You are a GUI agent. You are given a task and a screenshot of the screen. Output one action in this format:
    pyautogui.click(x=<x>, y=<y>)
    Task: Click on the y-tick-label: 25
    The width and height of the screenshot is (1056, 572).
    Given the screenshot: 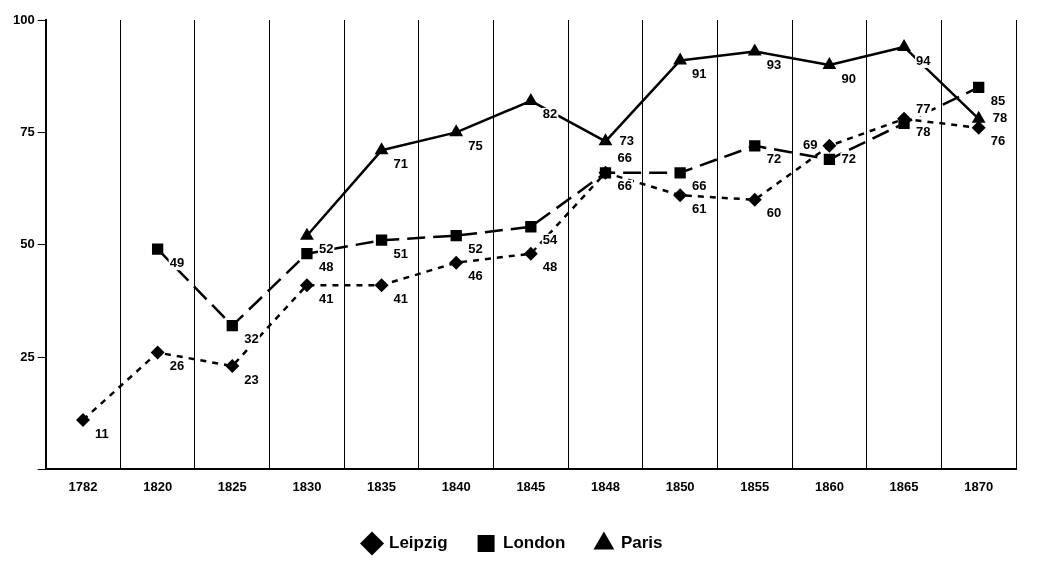 What is the action you would take?
    pyautogui.click(x=27, y=356)
    